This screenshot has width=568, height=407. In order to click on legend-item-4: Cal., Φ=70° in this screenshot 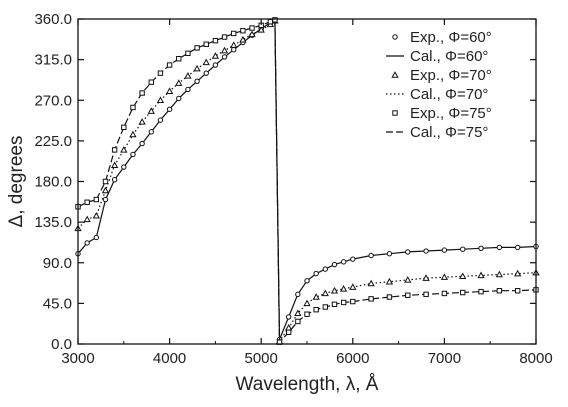, I will do `click(437, 94)`.